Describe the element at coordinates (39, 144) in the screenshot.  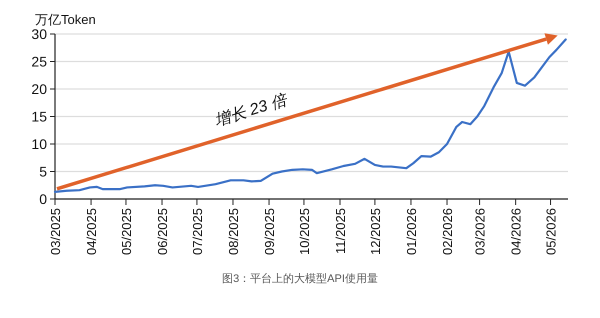
I see `y-tick-label: 10` at that location.